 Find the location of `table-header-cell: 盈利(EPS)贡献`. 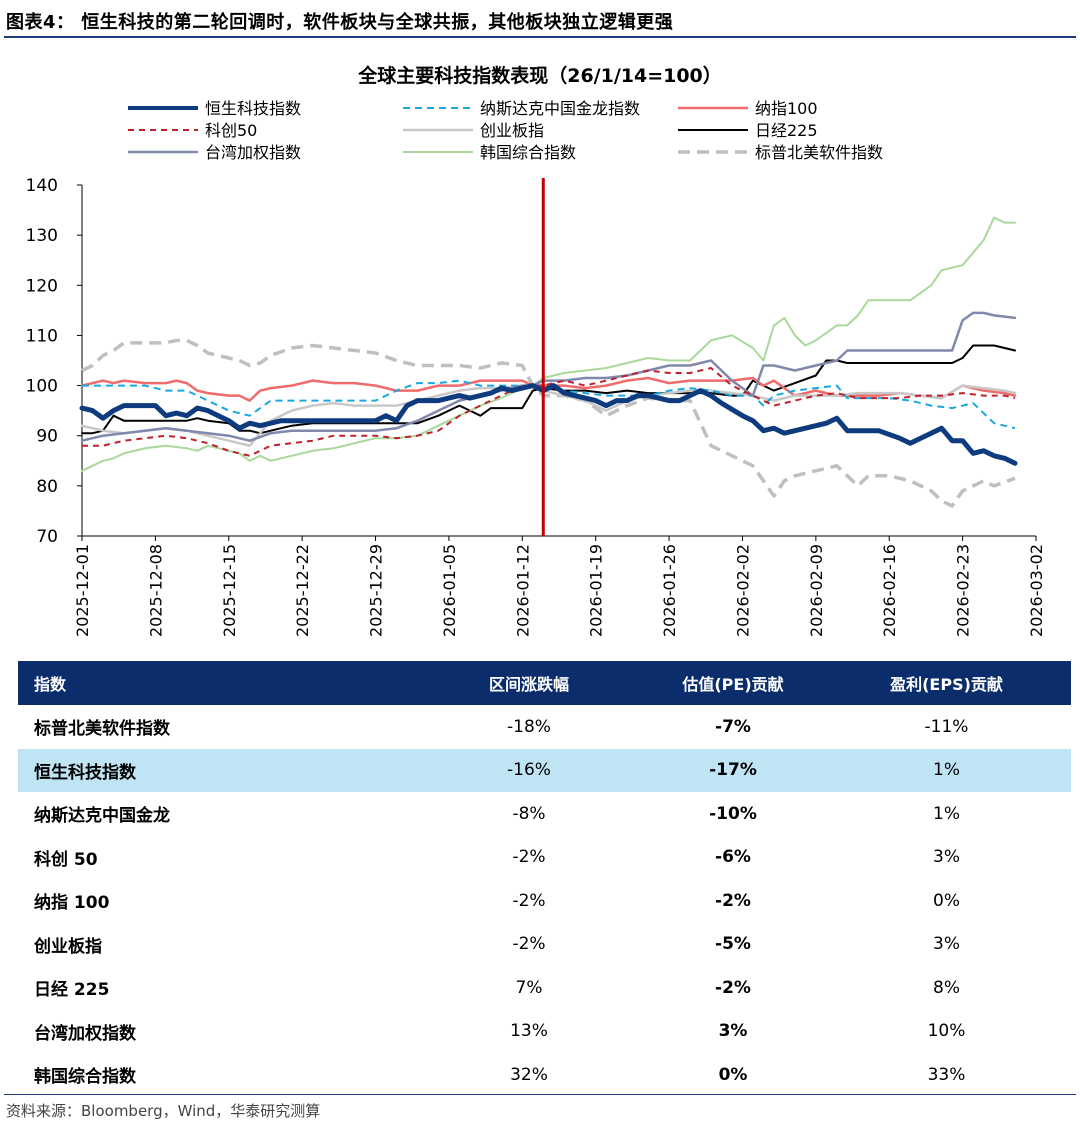

table-header-cell: 盈利(EPS)贡献 is located at coordinates (946, 684).